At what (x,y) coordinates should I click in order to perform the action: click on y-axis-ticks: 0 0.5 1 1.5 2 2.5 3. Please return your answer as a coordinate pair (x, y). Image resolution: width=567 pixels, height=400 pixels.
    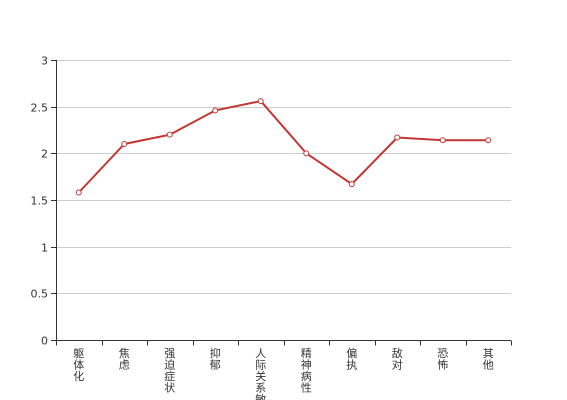
    Looking at the image, I should click on (43, 201).